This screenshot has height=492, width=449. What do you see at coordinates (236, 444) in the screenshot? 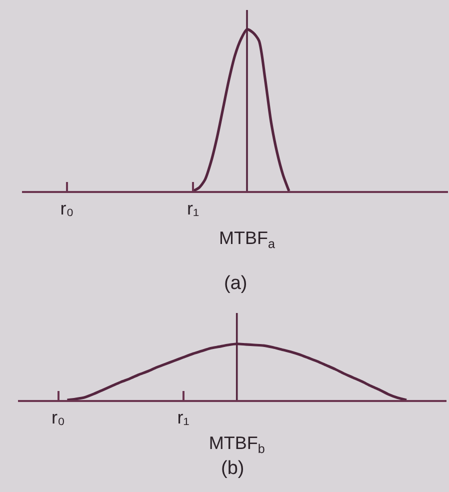
I see `x-tick-label: MTBF$_{b}$` at bounding box center [236, 444].